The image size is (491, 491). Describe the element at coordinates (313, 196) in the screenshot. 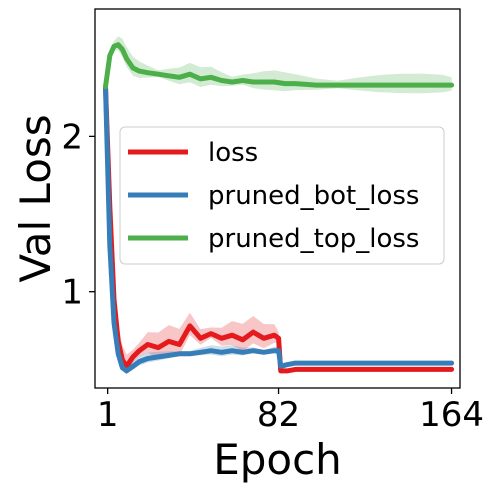

I see `legend-label-pruned-bot-loss: pruned_bot_loss` at that location.